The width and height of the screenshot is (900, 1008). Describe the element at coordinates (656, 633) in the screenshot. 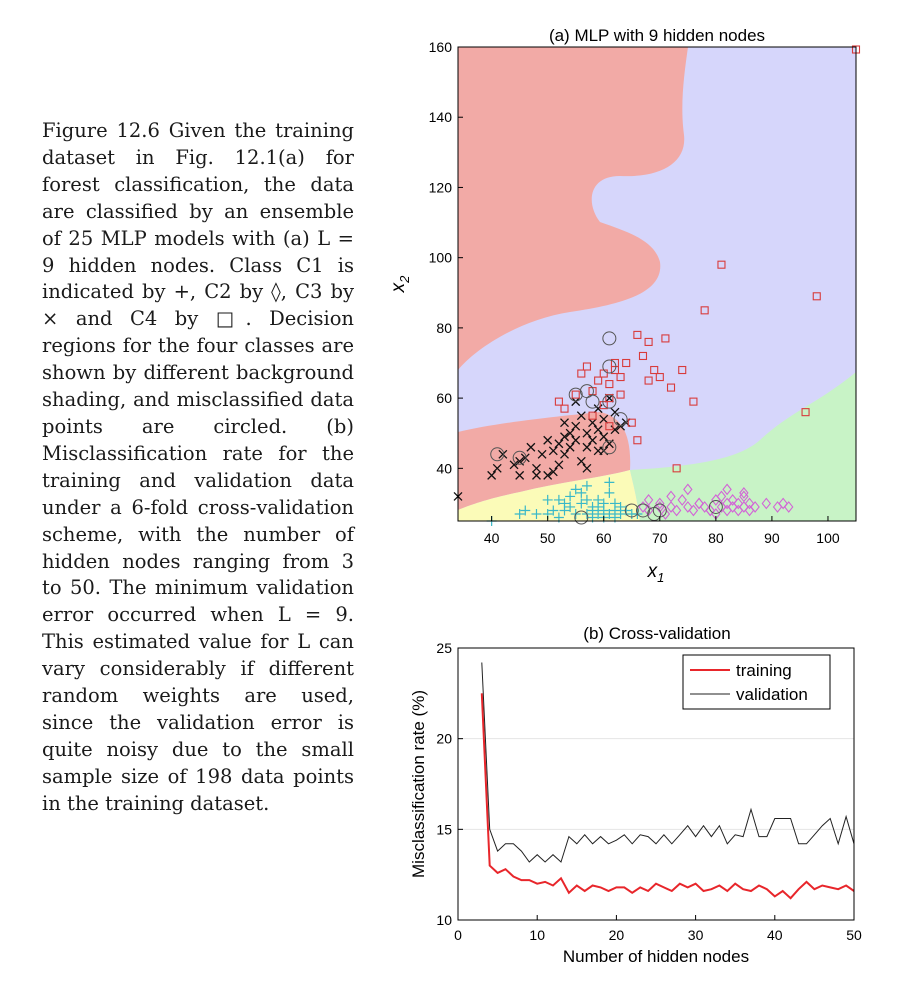

I see `panel-b-title: (b) Cross-validation` at that location.